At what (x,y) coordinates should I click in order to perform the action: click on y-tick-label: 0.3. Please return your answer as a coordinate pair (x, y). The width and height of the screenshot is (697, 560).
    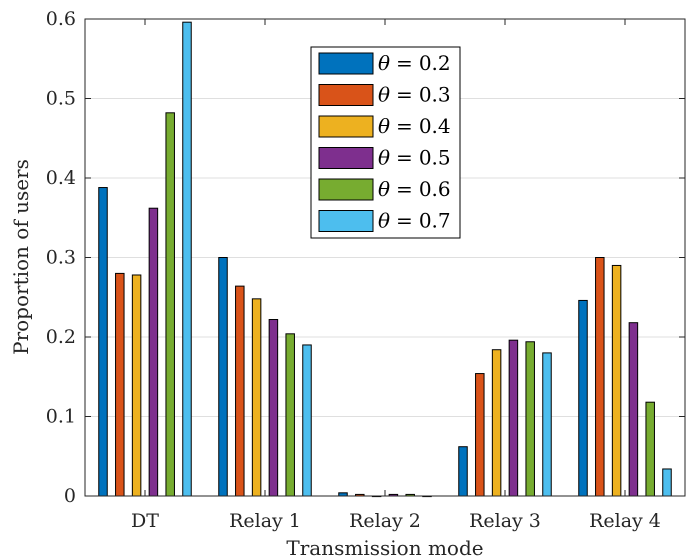
    Looking at the image, I should click on (61, 258).